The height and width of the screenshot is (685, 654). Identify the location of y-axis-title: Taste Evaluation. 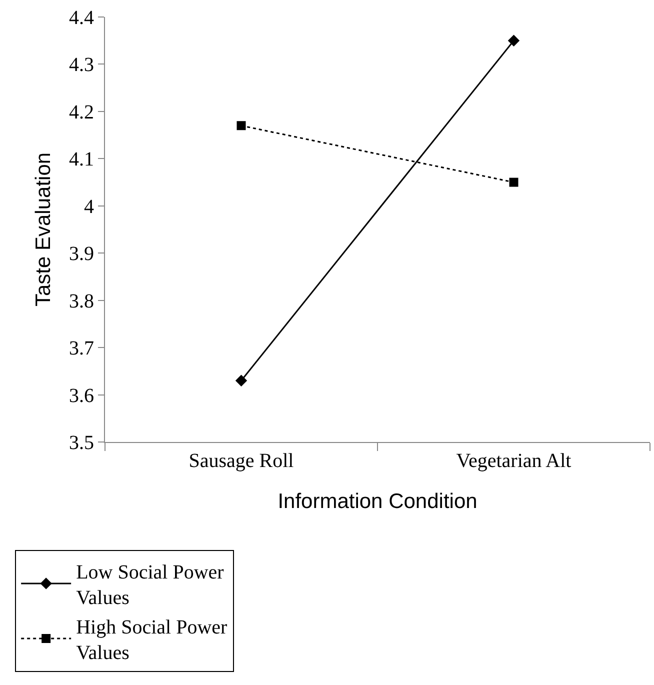
(44, 229).